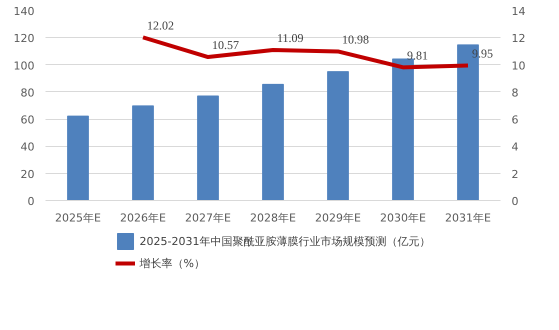  What do you see at coordinates (273, 218) in the screenshot?
I see `x-tick-label: 2028年E` at bounding box center [273, 218].